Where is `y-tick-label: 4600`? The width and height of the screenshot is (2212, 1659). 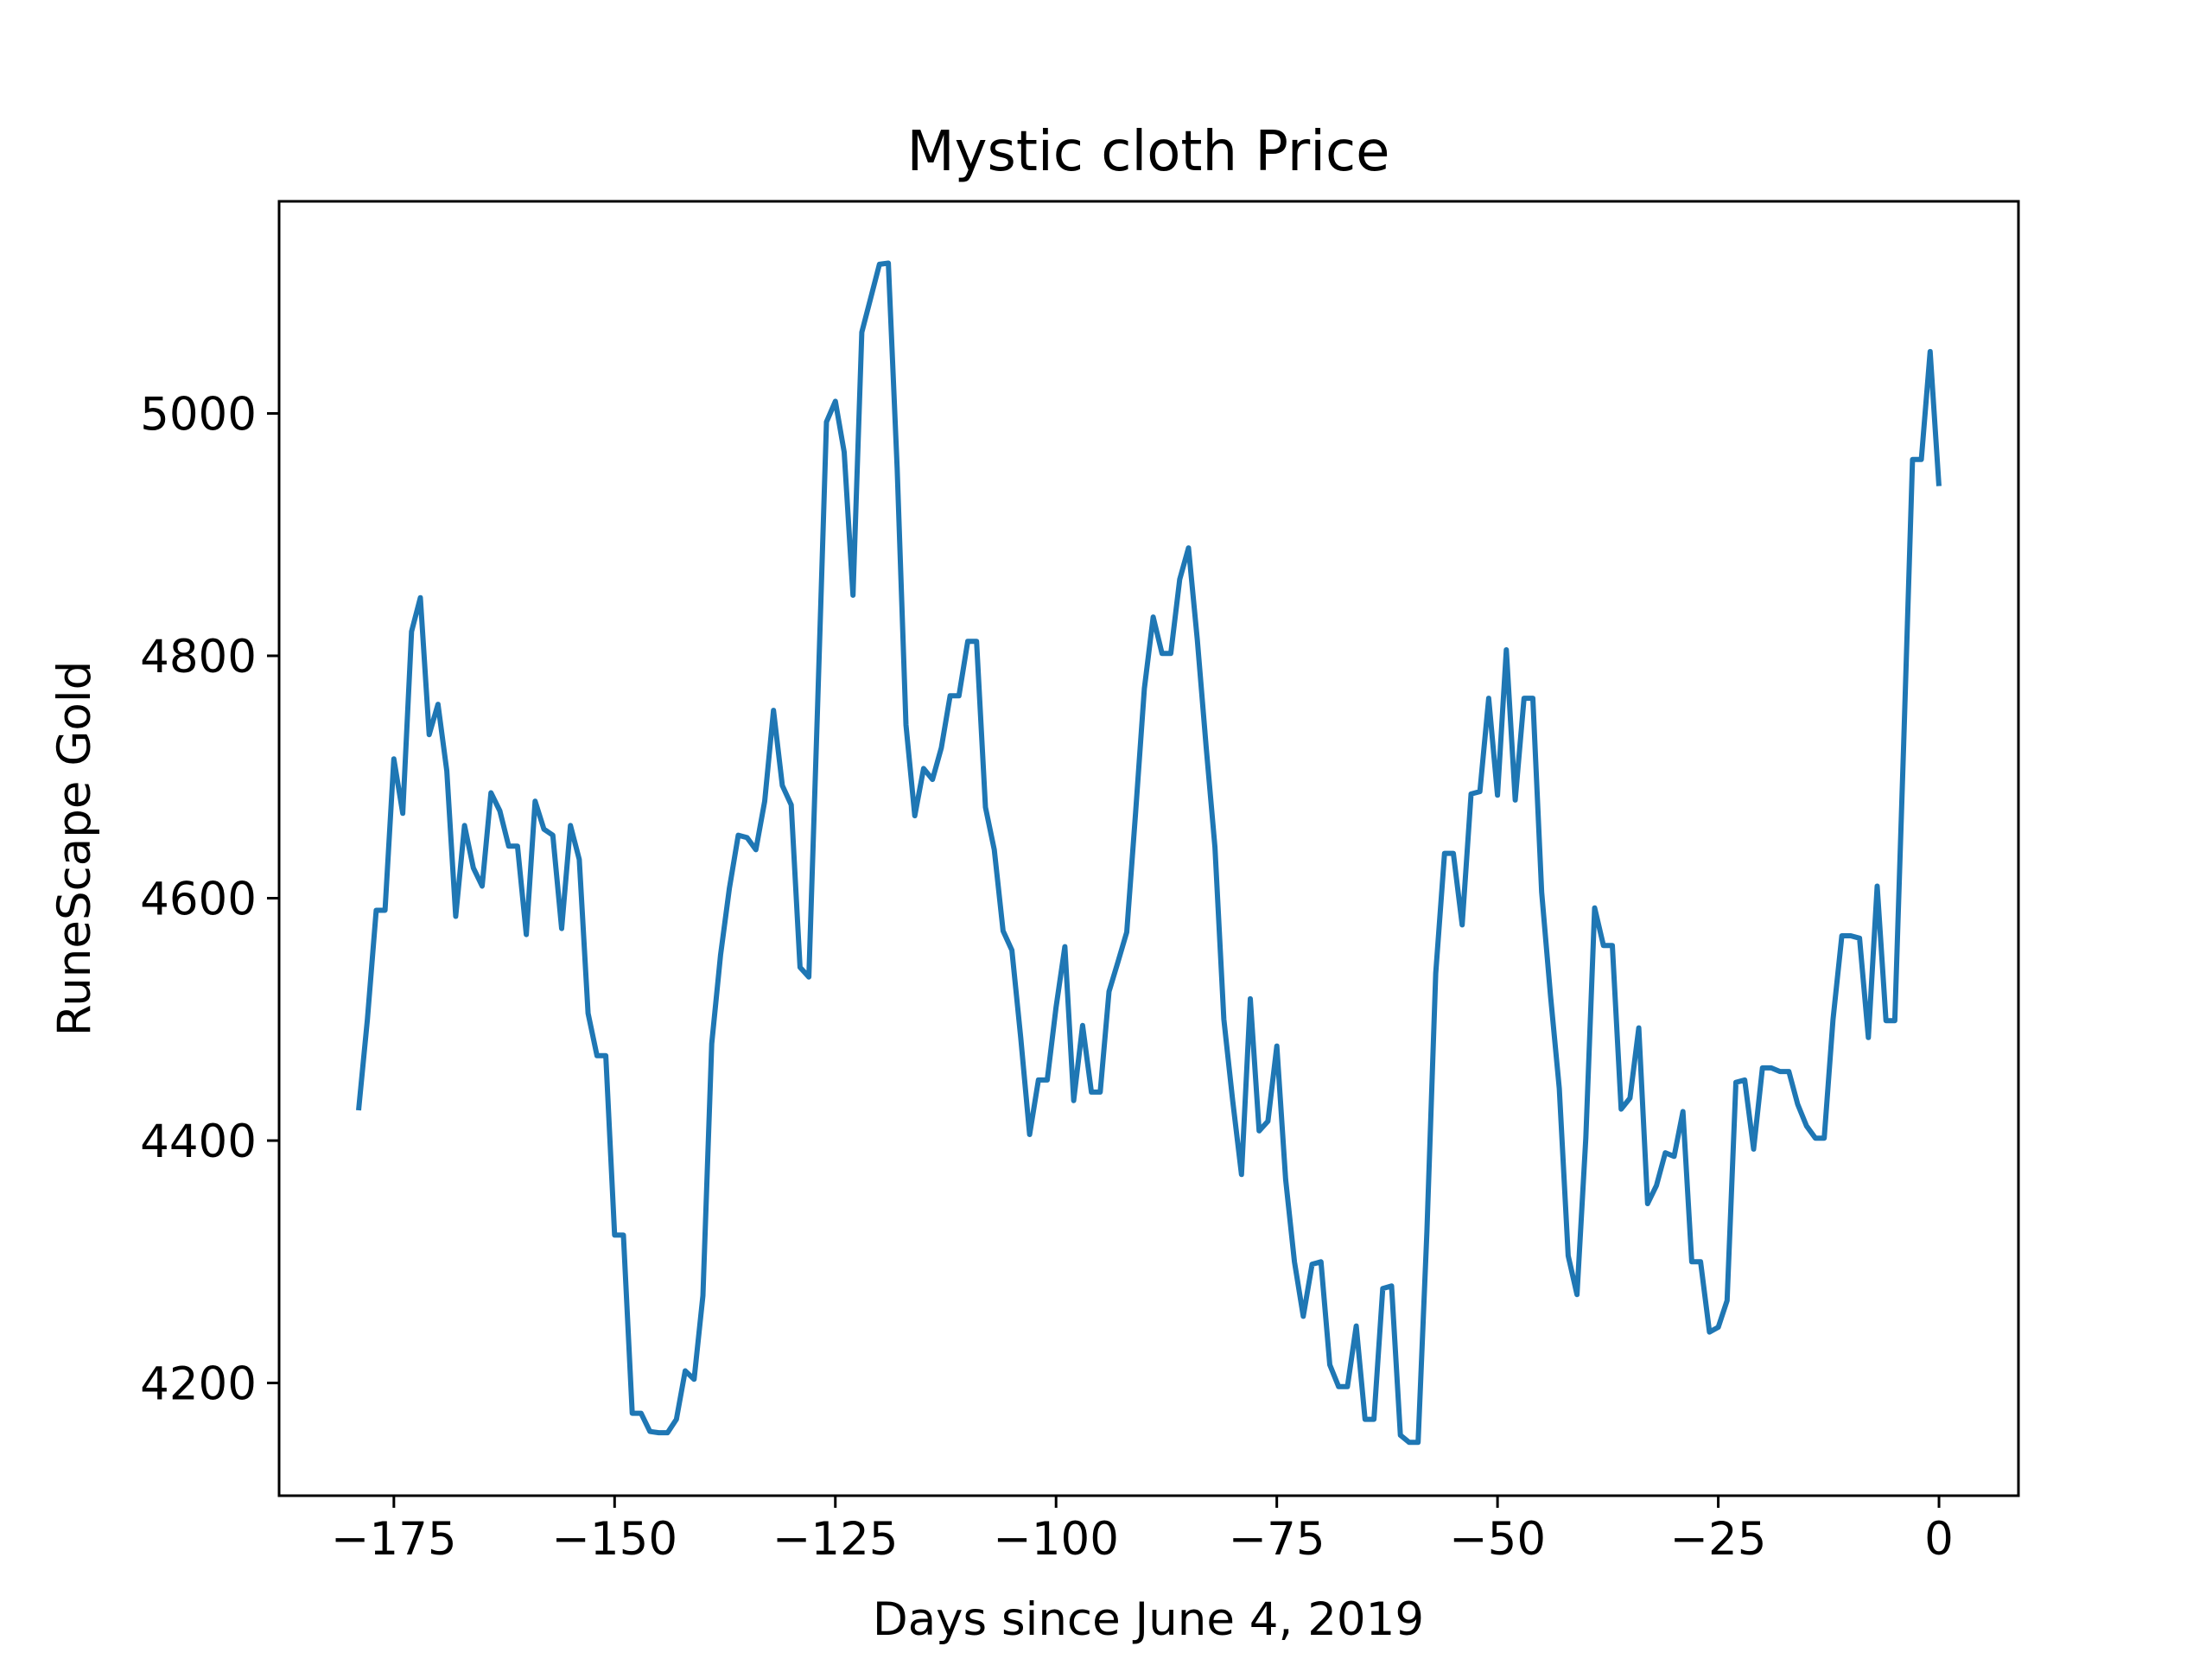 y-tick-label: 4600 is located at coordinates (198, 900).